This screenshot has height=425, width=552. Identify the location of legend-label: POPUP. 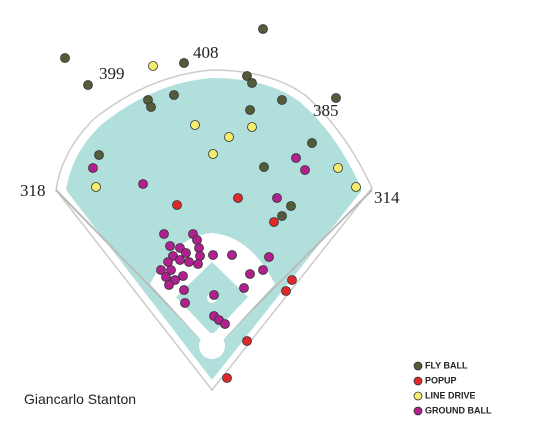
(441, 380).